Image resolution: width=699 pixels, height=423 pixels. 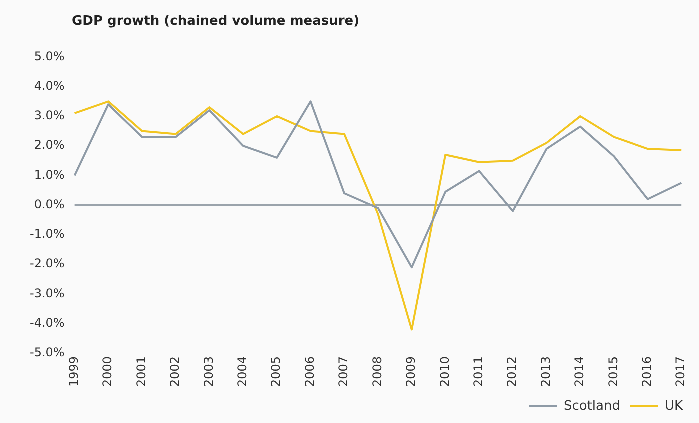 What do you see at coordinates (49, 85) in the screenshot?
I see `y-tick-label: 4.0%` at bounding box center [49, 85].